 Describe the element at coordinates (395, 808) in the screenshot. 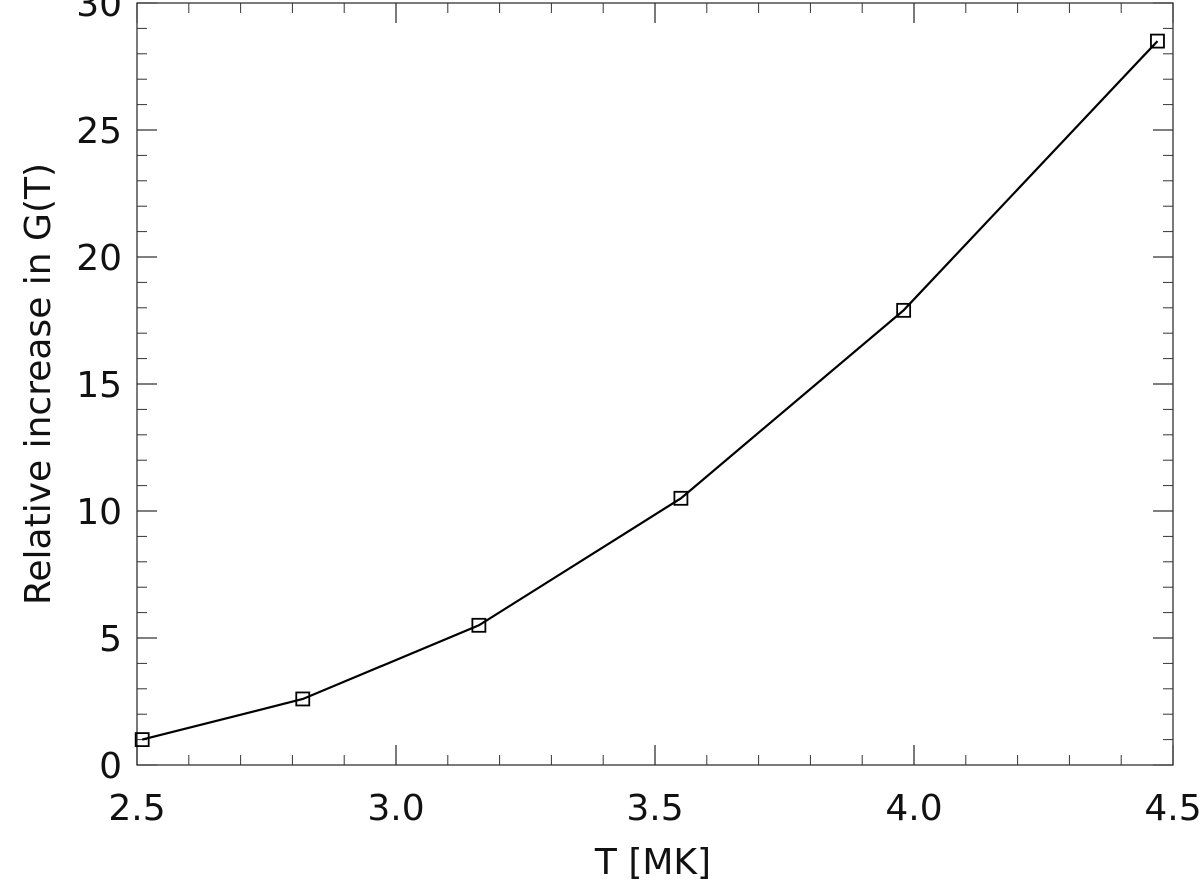

I see `x-tick-label: 3.0` at that location.